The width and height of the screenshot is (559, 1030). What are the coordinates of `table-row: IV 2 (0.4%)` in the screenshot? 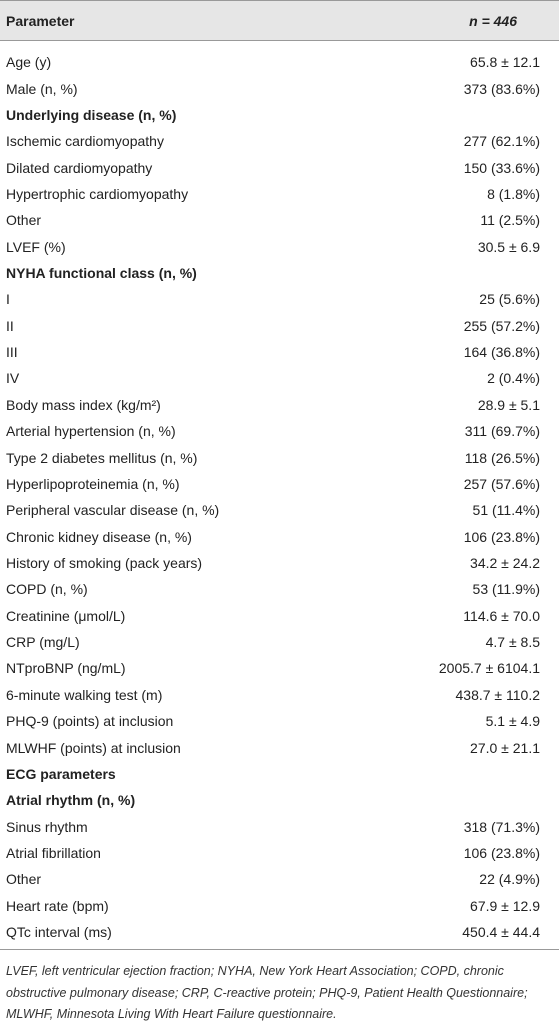 It's located at (279, 378).